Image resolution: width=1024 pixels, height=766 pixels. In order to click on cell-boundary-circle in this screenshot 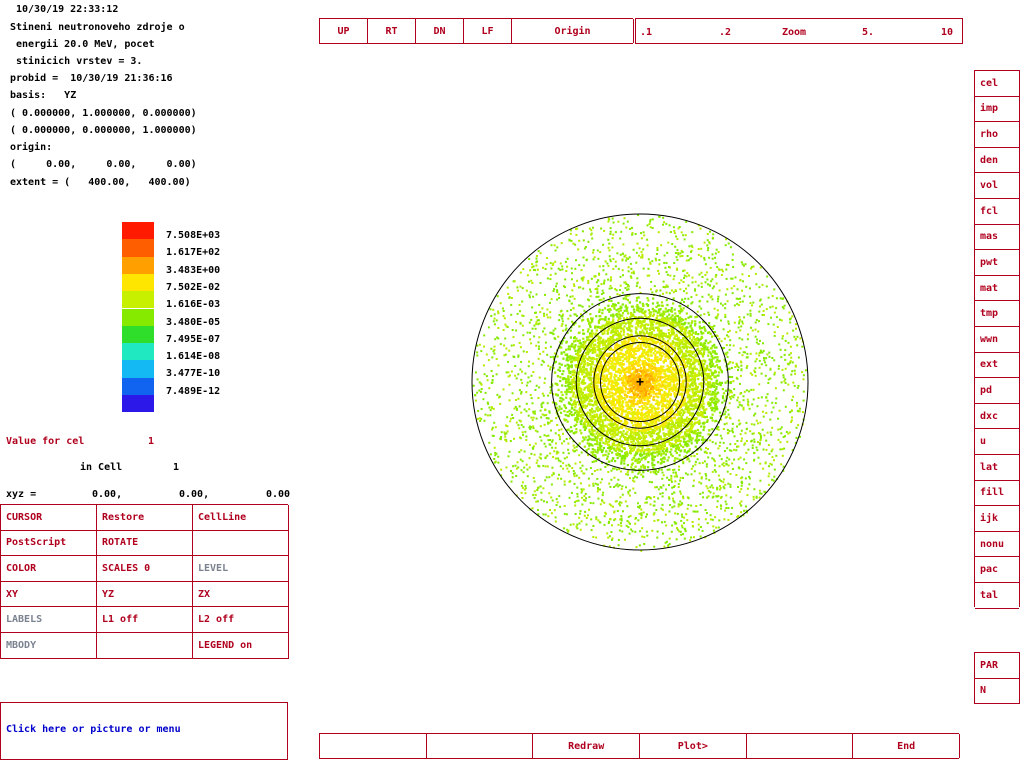, I will do `click(640, 382)`.